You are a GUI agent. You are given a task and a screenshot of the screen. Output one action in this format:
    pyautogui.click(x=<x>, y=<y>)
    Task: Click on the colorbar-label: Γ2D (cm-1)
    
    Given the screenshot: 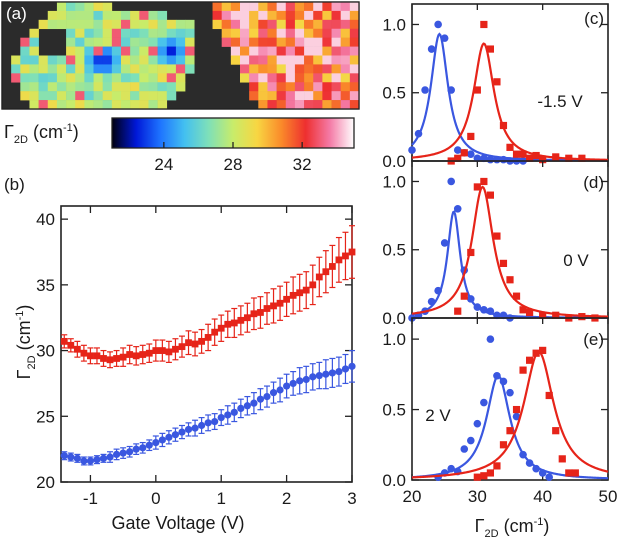 What is the action you would take?
    pyautogui.click(x=41, y=134)
    